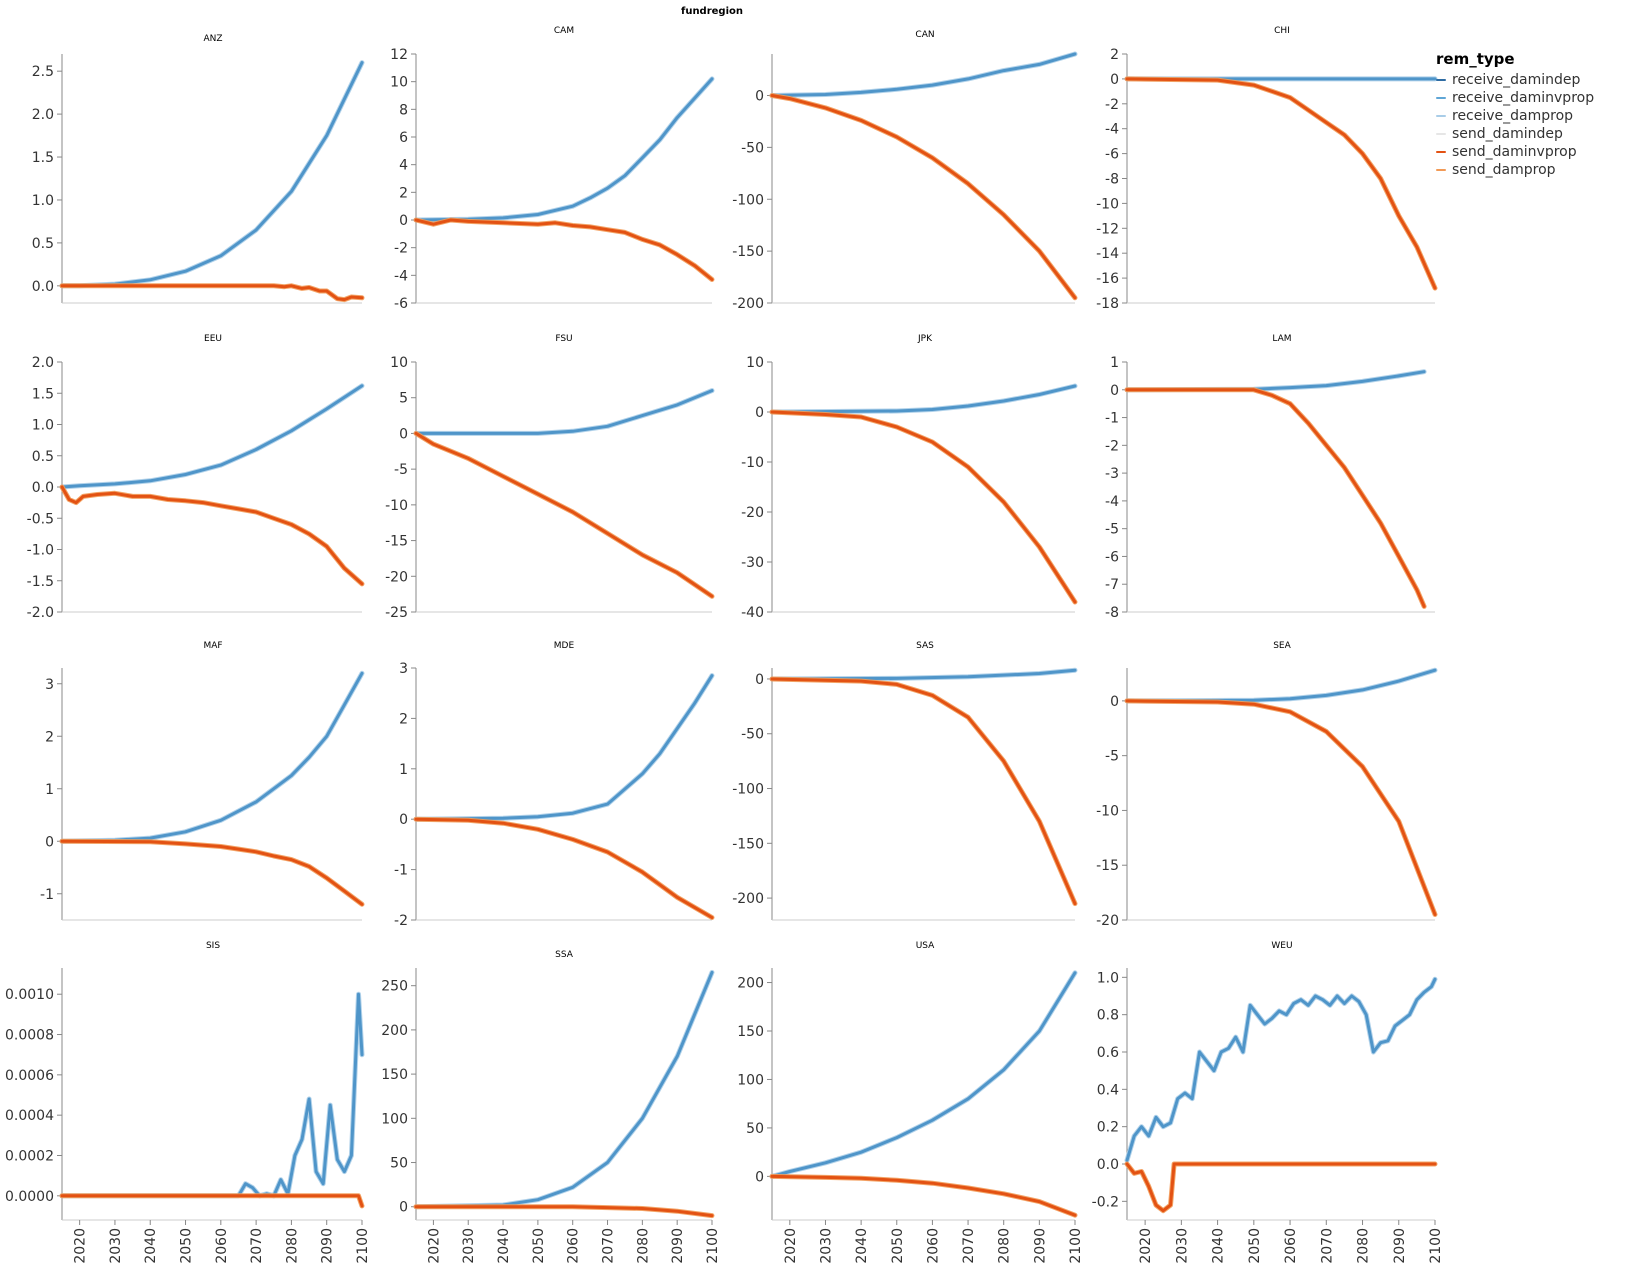 The width and height of the screenshot is (1635, 1270). I want to click on y-tick-label: 1.5, so click(43, 158).